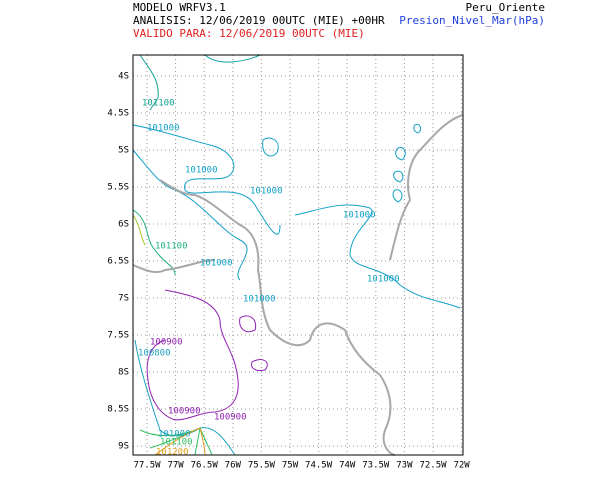 The height and width of the screenshot is (500, 600). Describe the element at coordinates (347, 466) in the screenshot. I see `lon-label: 74W` at that location.